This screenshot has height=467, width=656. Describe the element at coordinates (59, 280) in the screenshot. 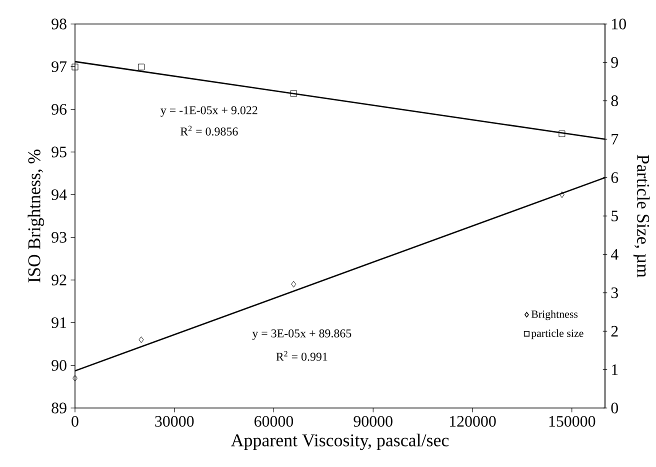

I see `y-tick-label: 92` at that location.